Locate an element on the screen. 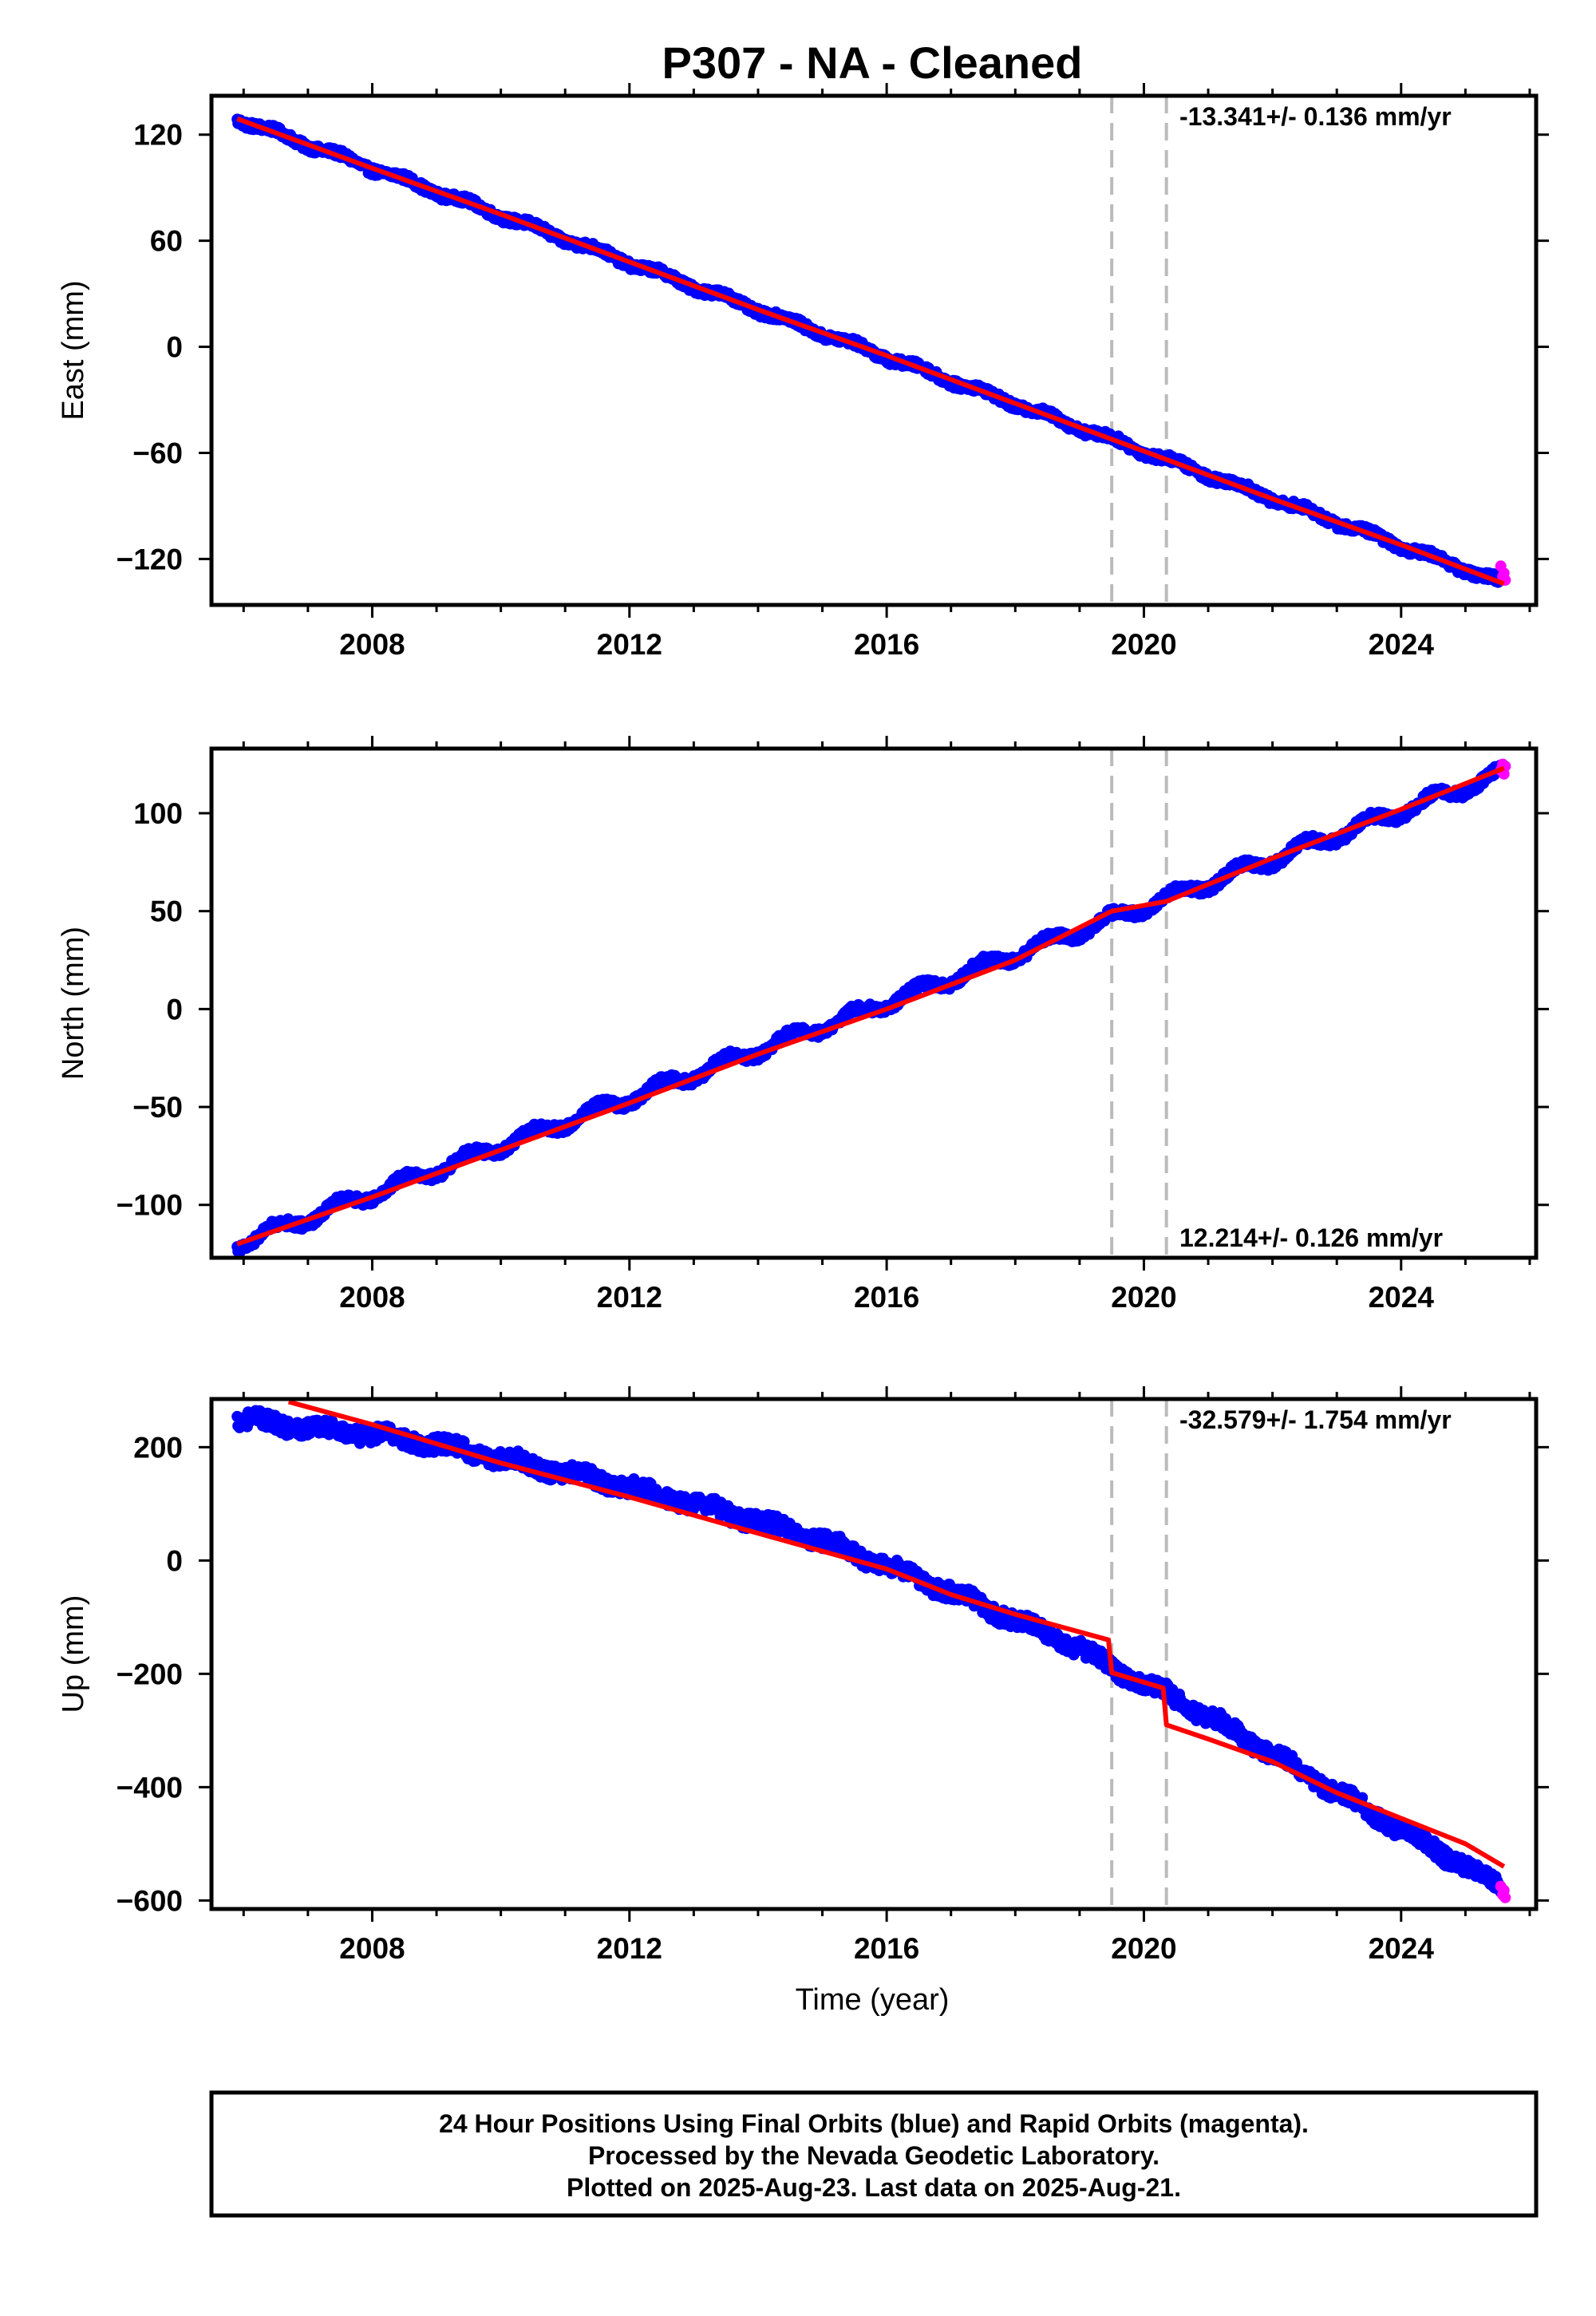 This screenshot has height=2316, width=1596. y-tick-label: −100 is located at coordinates (150, 1205).